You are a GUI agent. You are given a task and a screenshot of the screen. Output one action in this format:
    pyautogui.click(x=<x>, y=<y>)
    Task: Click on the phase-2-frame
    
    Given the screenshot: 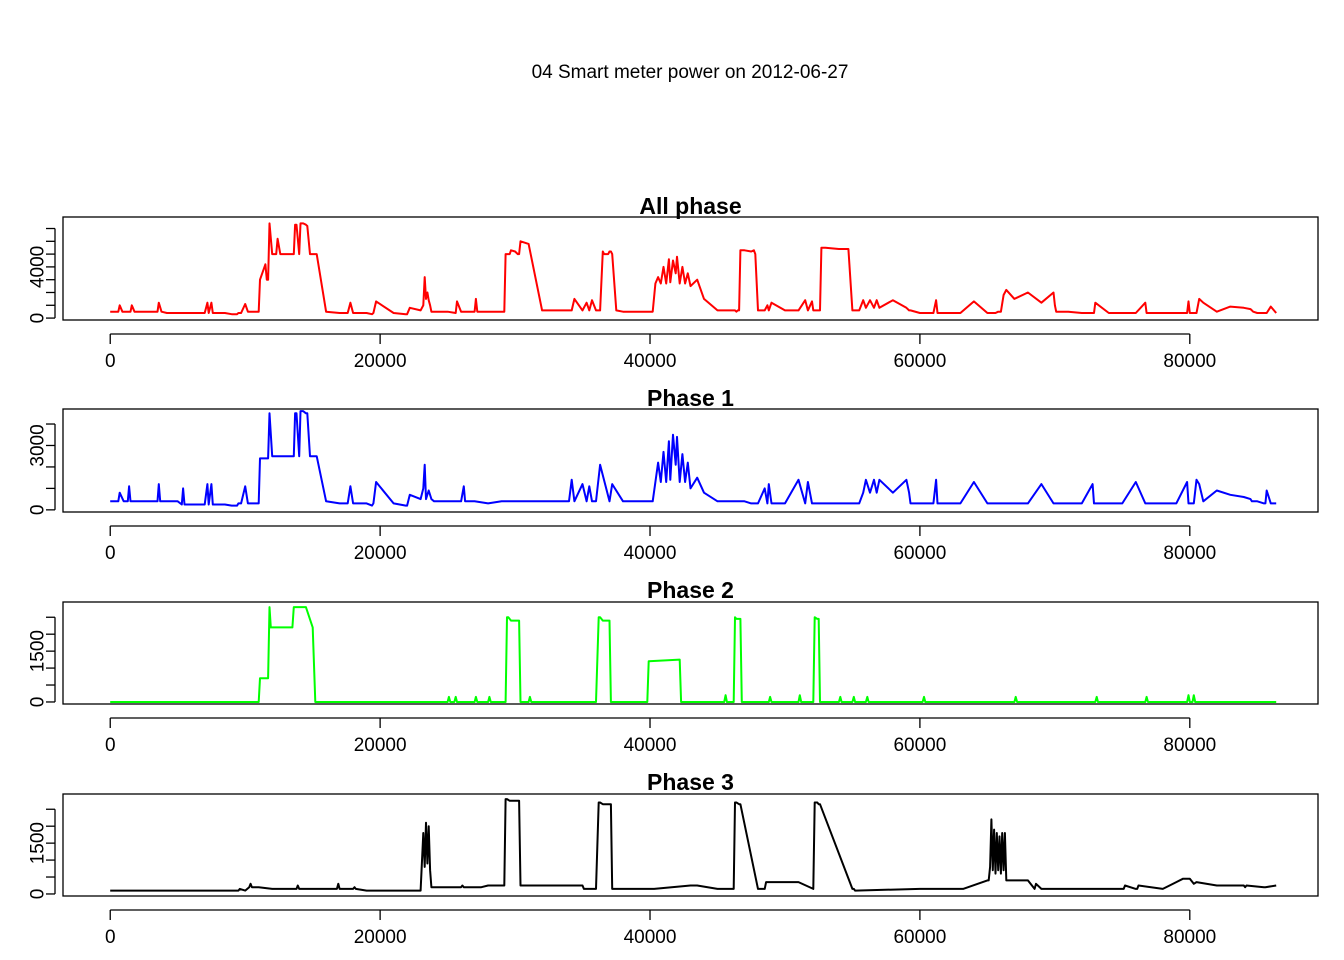 What is the action you would take?
    pyautogui.click(x=690, y=653)
    